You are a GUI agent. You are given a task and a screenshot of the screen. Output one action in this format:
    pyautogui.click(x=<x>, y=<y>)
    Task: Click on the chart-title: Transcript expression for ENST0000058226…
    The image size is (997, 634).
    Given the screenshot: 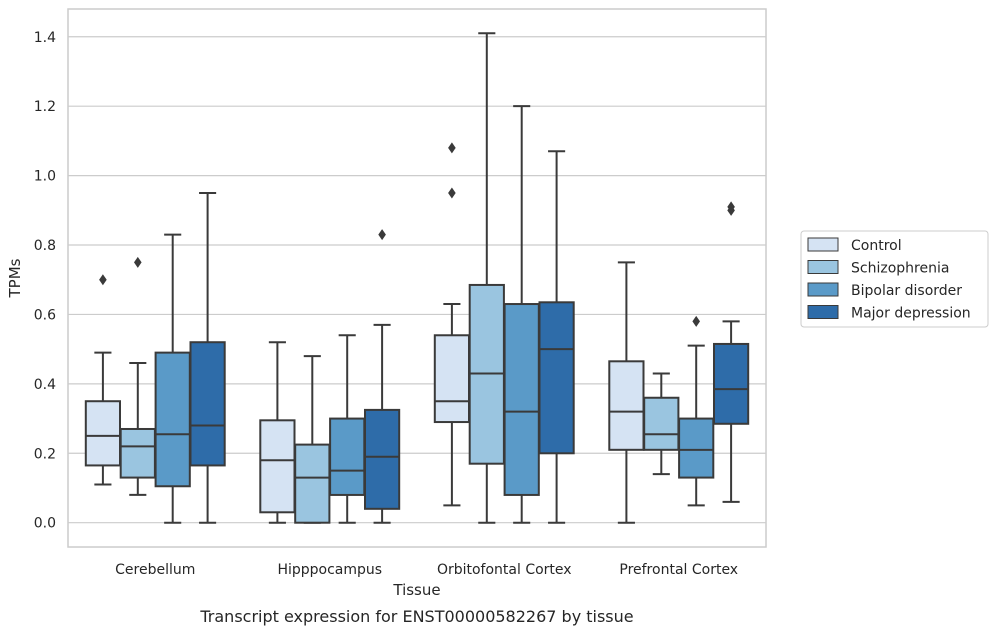 What is the action you would take?
    pyautogui.click(x=416, y=616)
    